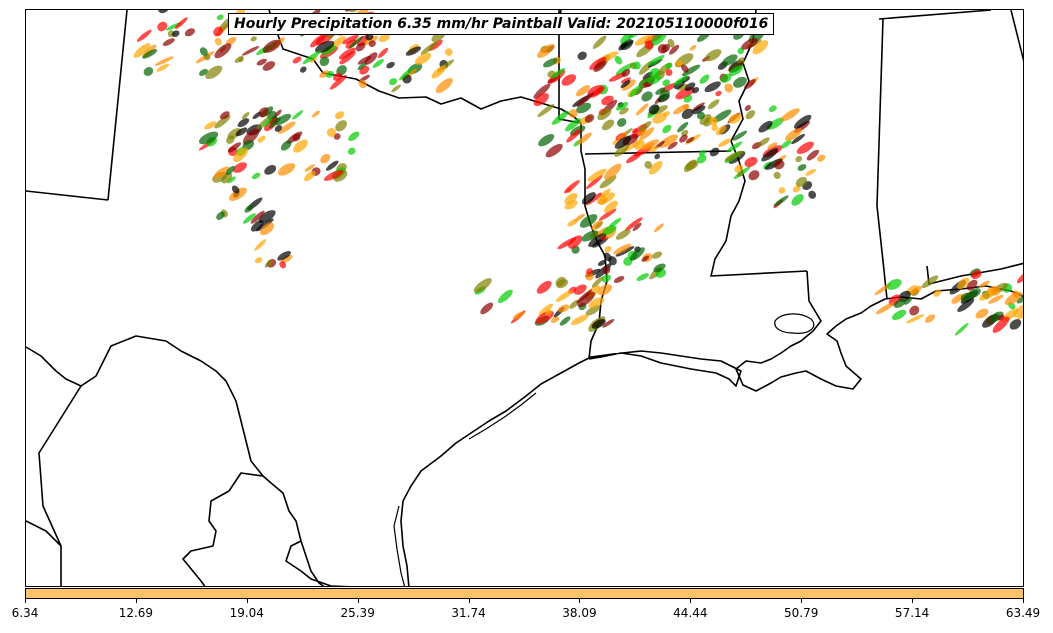 The image size is (1053, 633). What do you see at coordinates (690, 613) in the screenshot?
I see `colorbar-tick-label: 44.44` at bounding box center [690, 613].